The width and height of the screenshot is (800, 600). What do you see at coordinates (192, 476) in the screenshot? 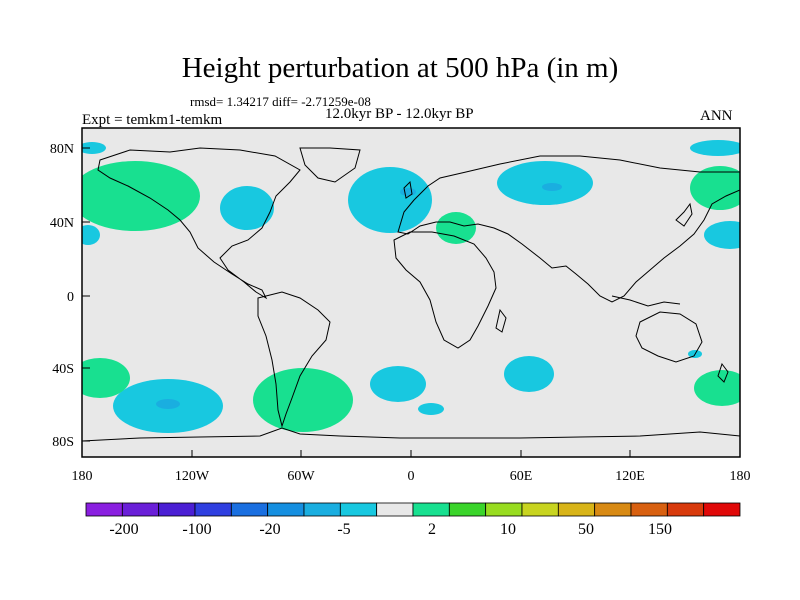
I see `lon-label: 120W` at bounding box center [192, 476].